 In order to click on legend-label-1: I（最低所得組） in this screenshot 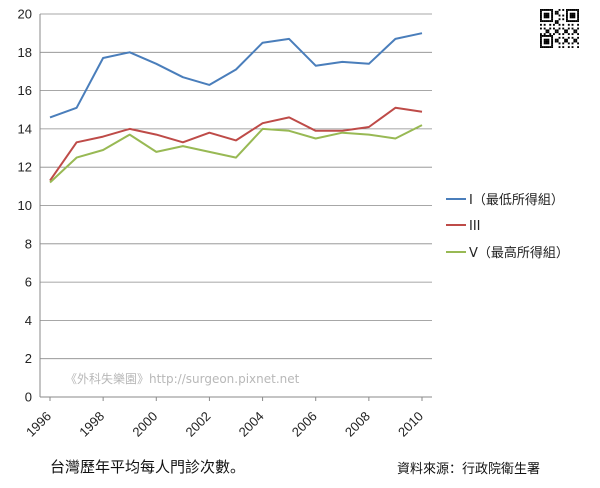, I will do `click(516, 200)`.